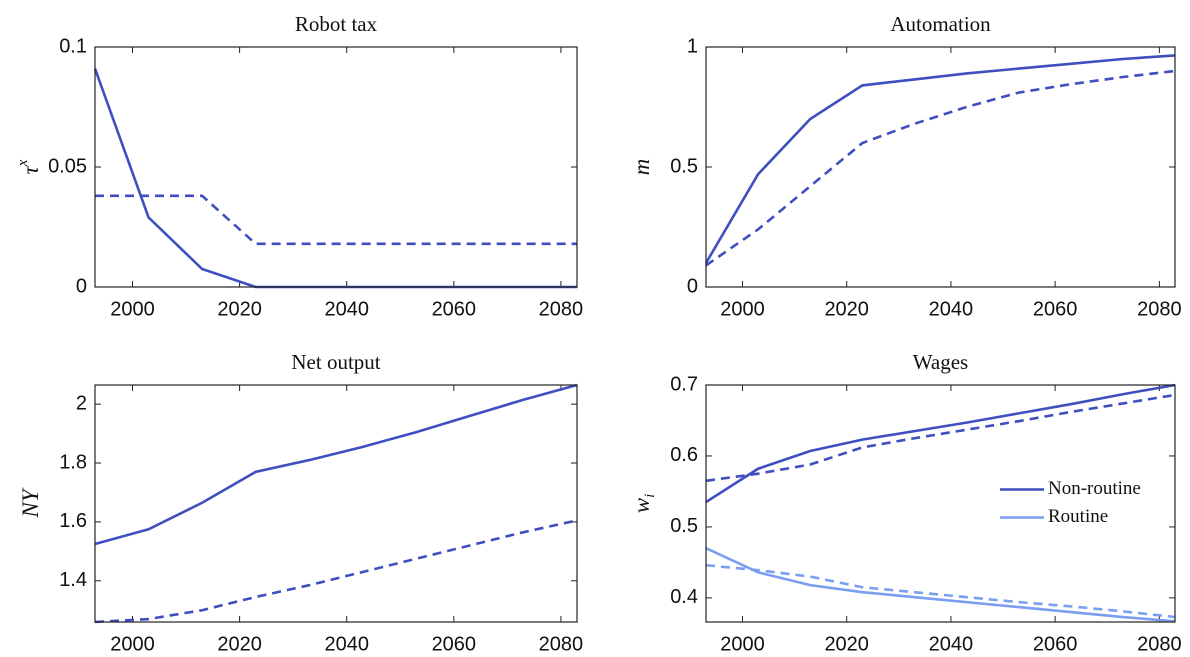 This screenshot has height=657, width=1190. I want to click on y-axis-label-base: m, so click(641, 167).